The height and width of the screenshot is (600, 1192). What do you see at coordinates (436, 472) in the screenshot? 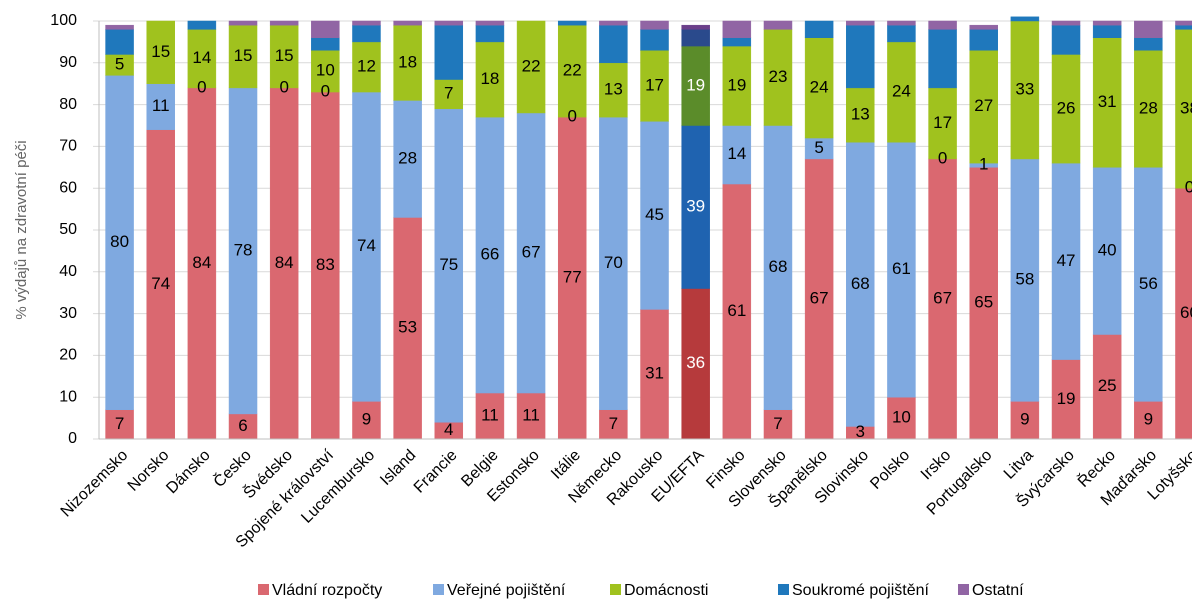
I see `x-tick-label: Francie` at bounding box center [436, 472].